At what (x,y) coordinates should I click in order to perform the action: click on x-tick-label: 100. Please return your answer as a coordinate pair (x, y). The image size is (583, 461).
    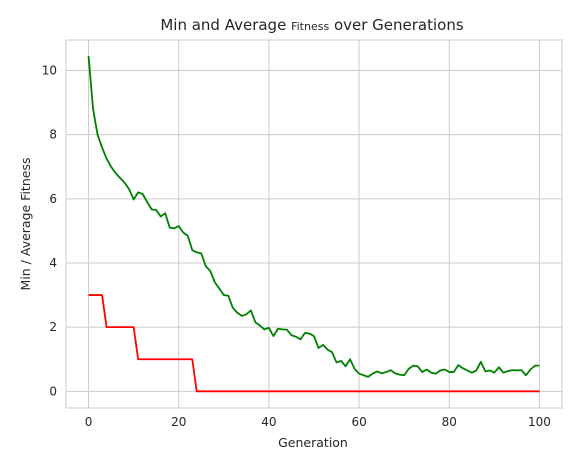
    Looking at the image, I should click on (539, 422).